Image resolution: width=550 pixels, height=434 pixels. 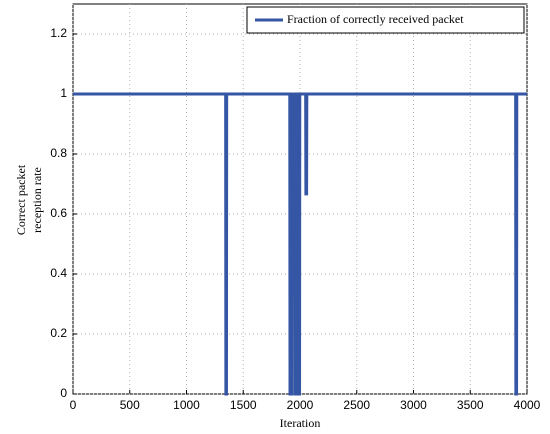 What do you see at coordinates (73, 405) in the screenshot?
I see `x-tick-label: 0` at bounding box center [73, 405].